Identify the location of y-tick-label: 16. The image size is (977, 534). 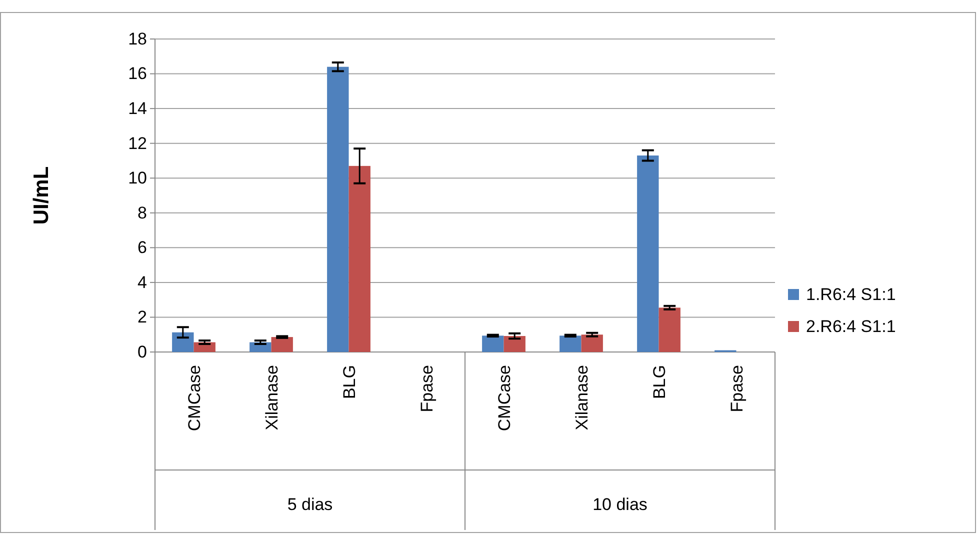
(137, 74).